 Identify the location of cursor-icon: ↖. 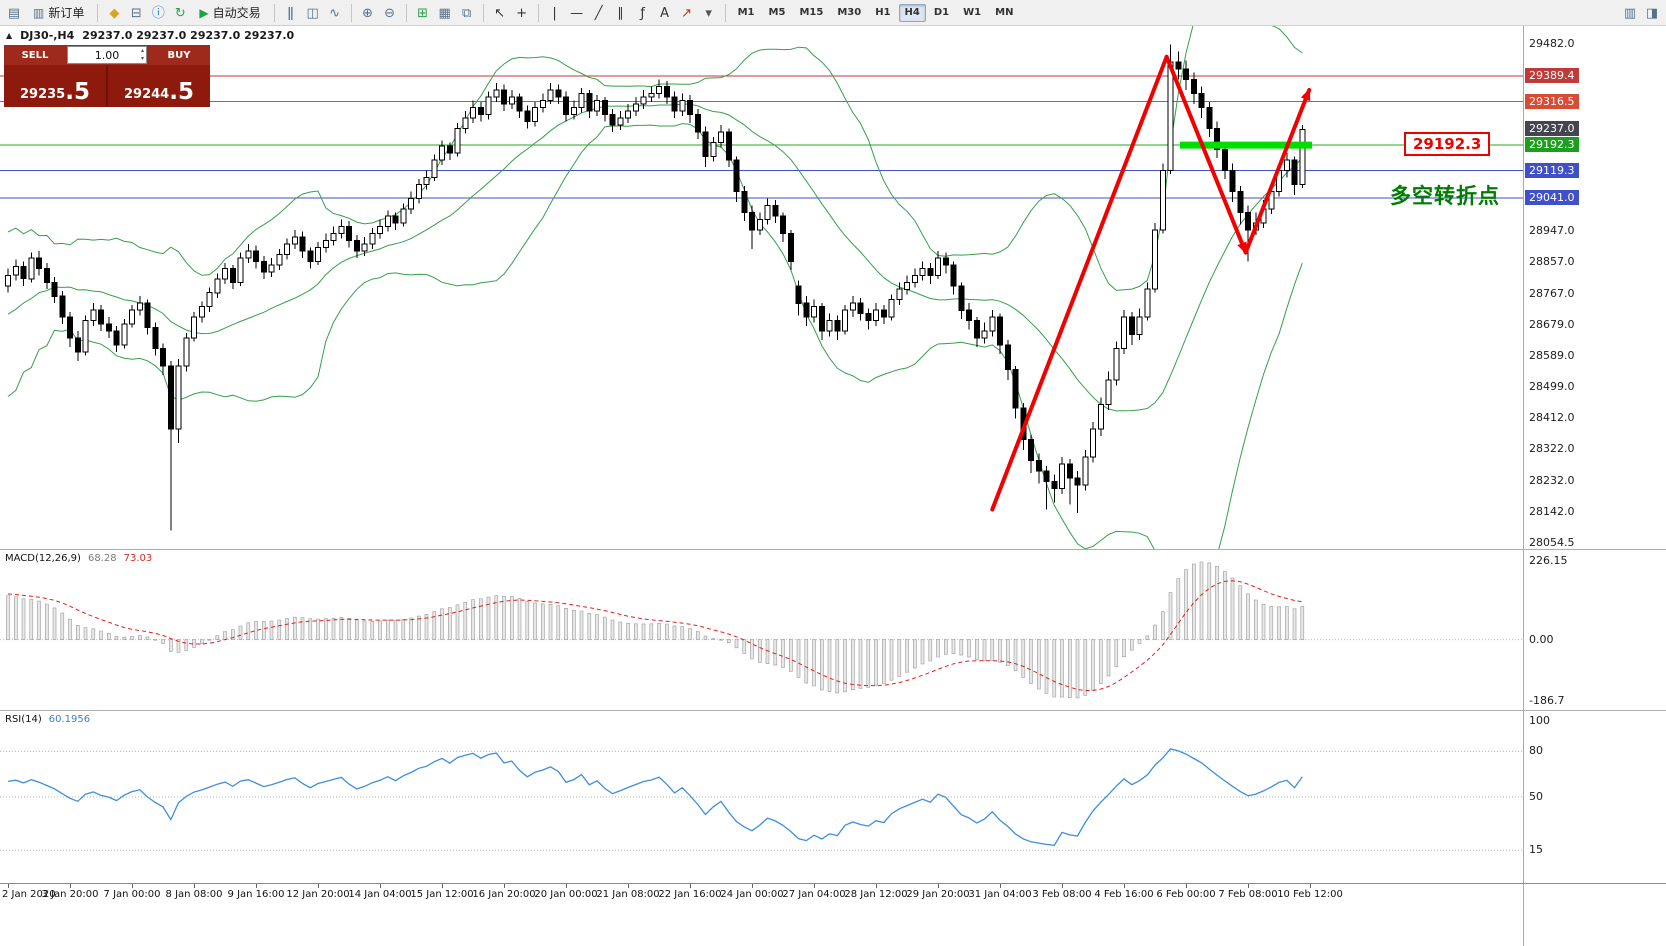
(500, 13).